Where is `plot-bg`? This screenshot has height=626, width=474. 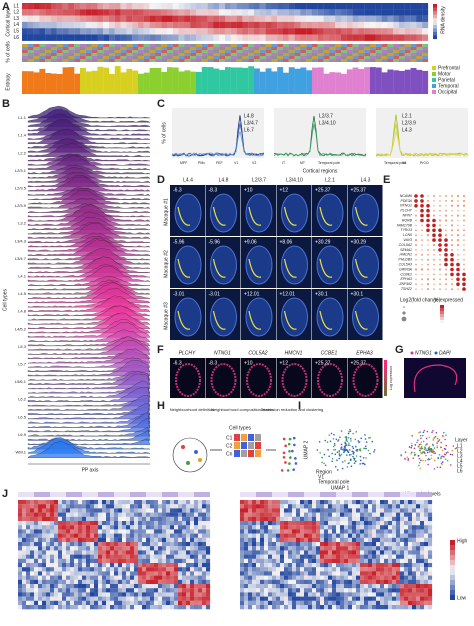 plot-bg is located at coordinates (218, 133).